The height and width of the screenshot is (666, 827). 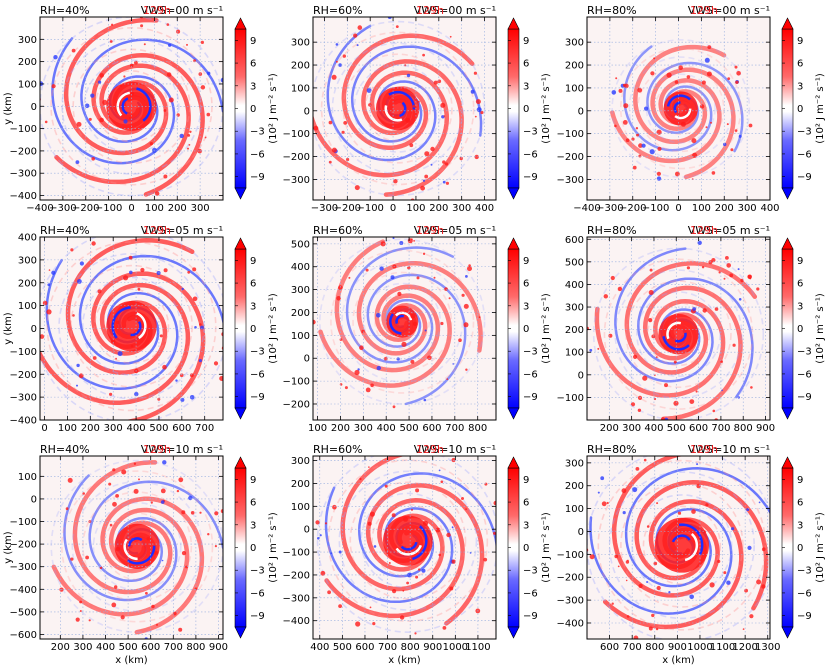 What do you see at coordinates (300, 267) in the screenshot?
I see `y-tick-label: 400` at bounding box center [300, 267].